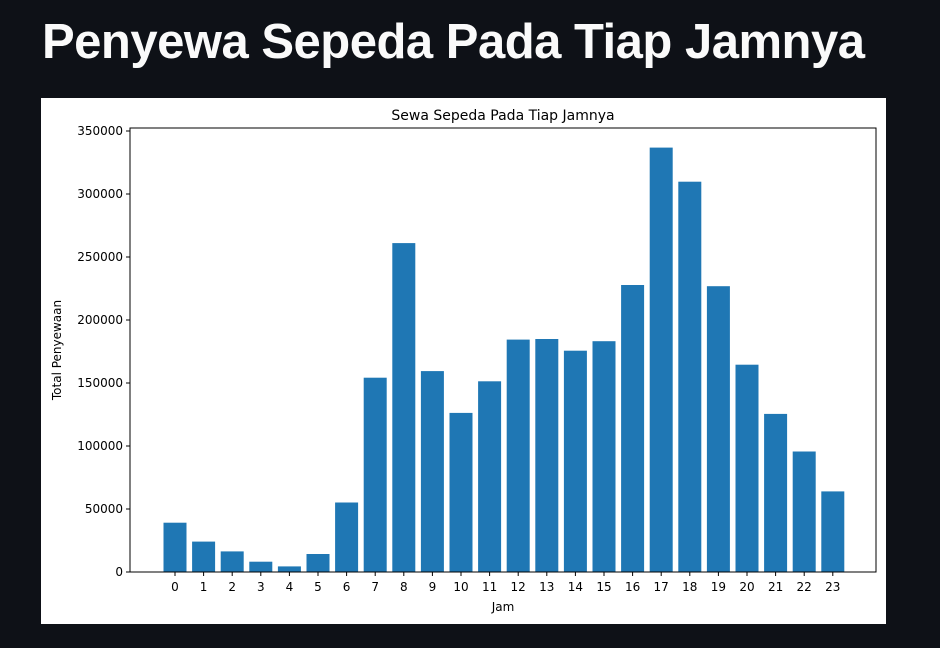 The height and width of the screenshot is (648, 940). Describe the element at coordinates (175, 587) in the screenshot. I see `x-tick-label: 0` at that location.